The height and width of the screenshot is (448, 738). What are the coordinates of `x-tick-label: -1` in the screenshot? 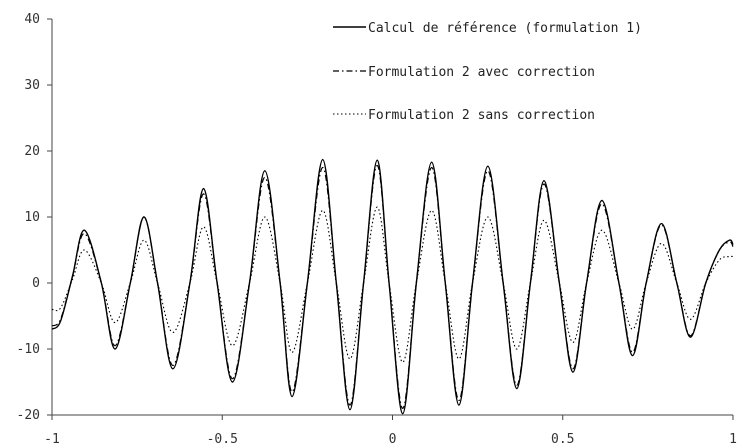 It's located at (52, 439).